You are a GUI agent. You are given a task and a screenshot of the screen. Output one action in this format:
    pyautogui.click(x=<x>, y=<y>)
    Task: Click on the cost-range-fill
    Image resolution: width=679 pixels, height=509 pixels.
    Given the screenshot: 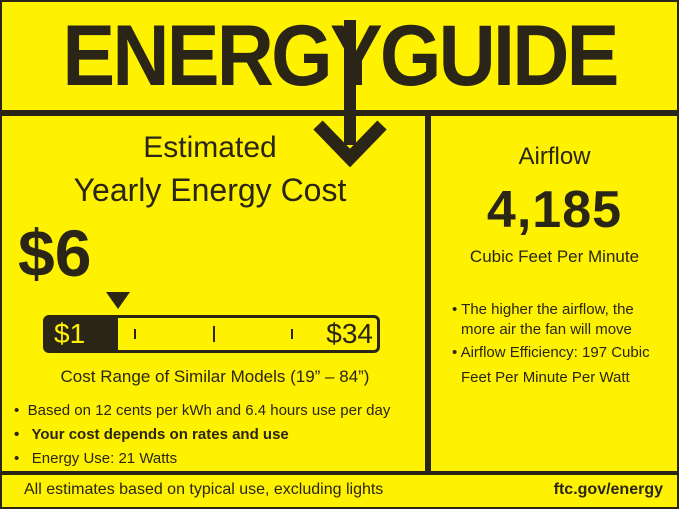 What is the action you would take?
    pyautogui.click(x=82, y=334)
    